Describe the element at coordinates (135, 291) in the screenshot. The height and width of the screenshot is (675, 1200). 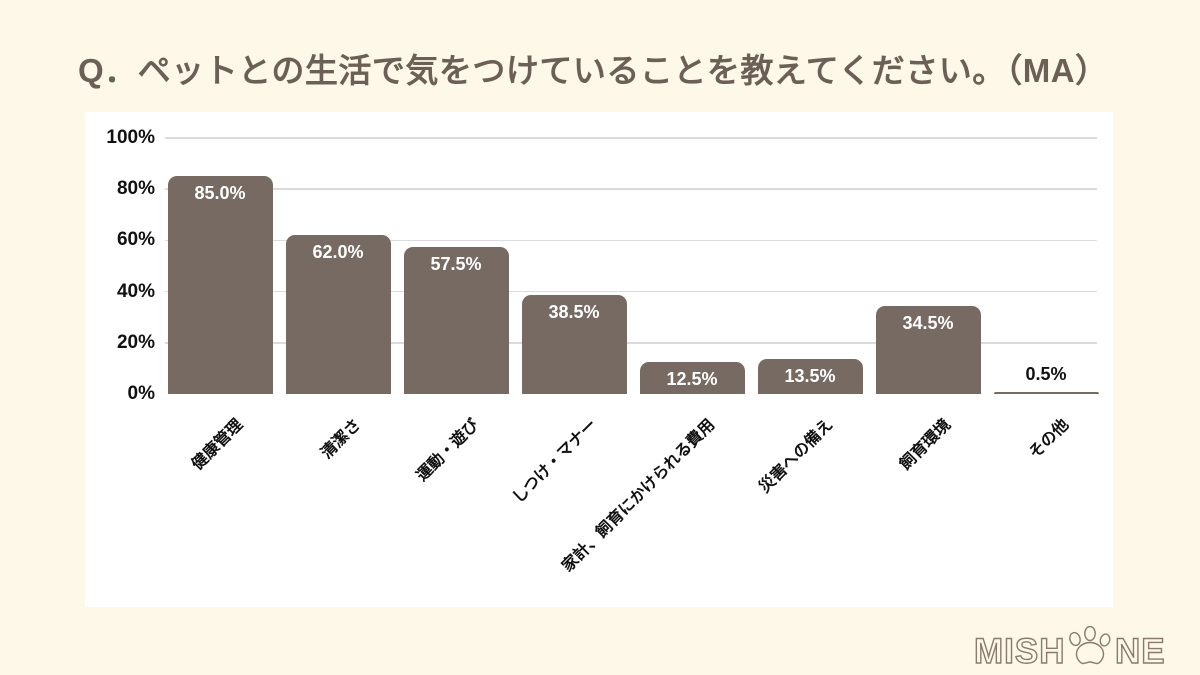
I see `y-axis-tick-label: 40%` at that location.